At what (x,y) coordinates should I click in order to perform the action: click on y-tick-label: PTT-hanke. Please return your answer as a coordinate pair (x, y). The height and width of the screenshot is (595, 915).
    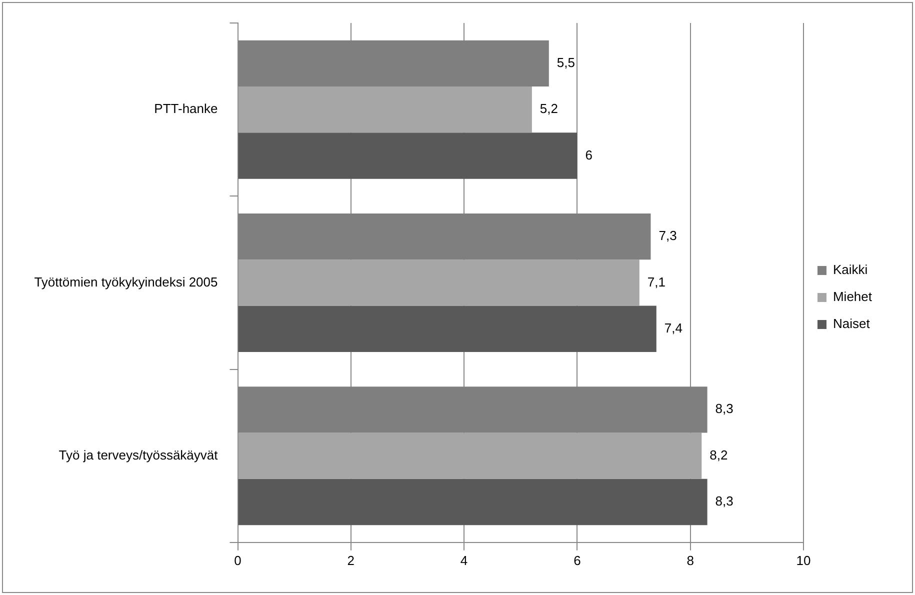
    Looking at the image, I should click on (186, 108).